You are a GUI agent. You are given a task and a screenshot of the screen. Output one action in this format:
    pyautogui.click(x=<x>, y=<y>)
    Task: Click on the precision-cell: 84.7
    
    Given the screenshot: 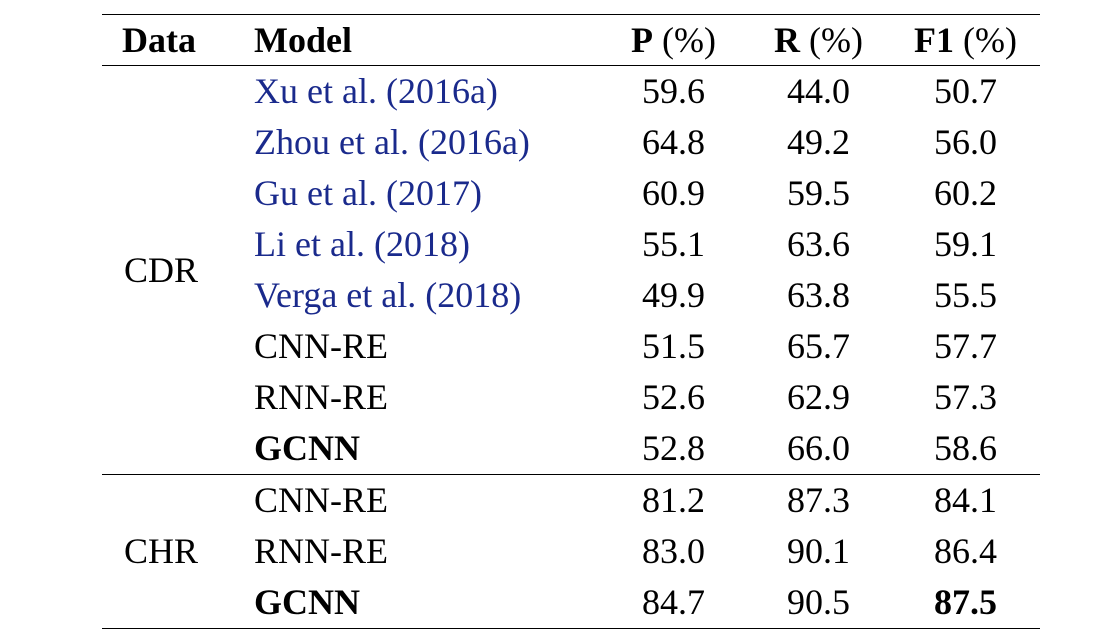 What is the action you would take?
    pyautogui.click(x=673, y=602)
    